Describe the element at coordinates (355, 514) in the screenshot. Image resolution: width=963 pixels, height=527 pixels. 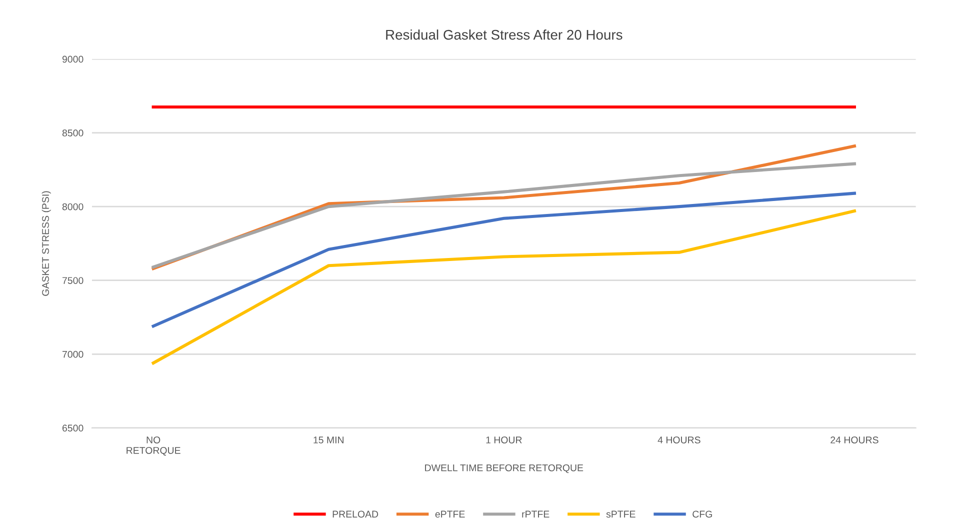
I see `legend-label: PRELOAD` at that location.